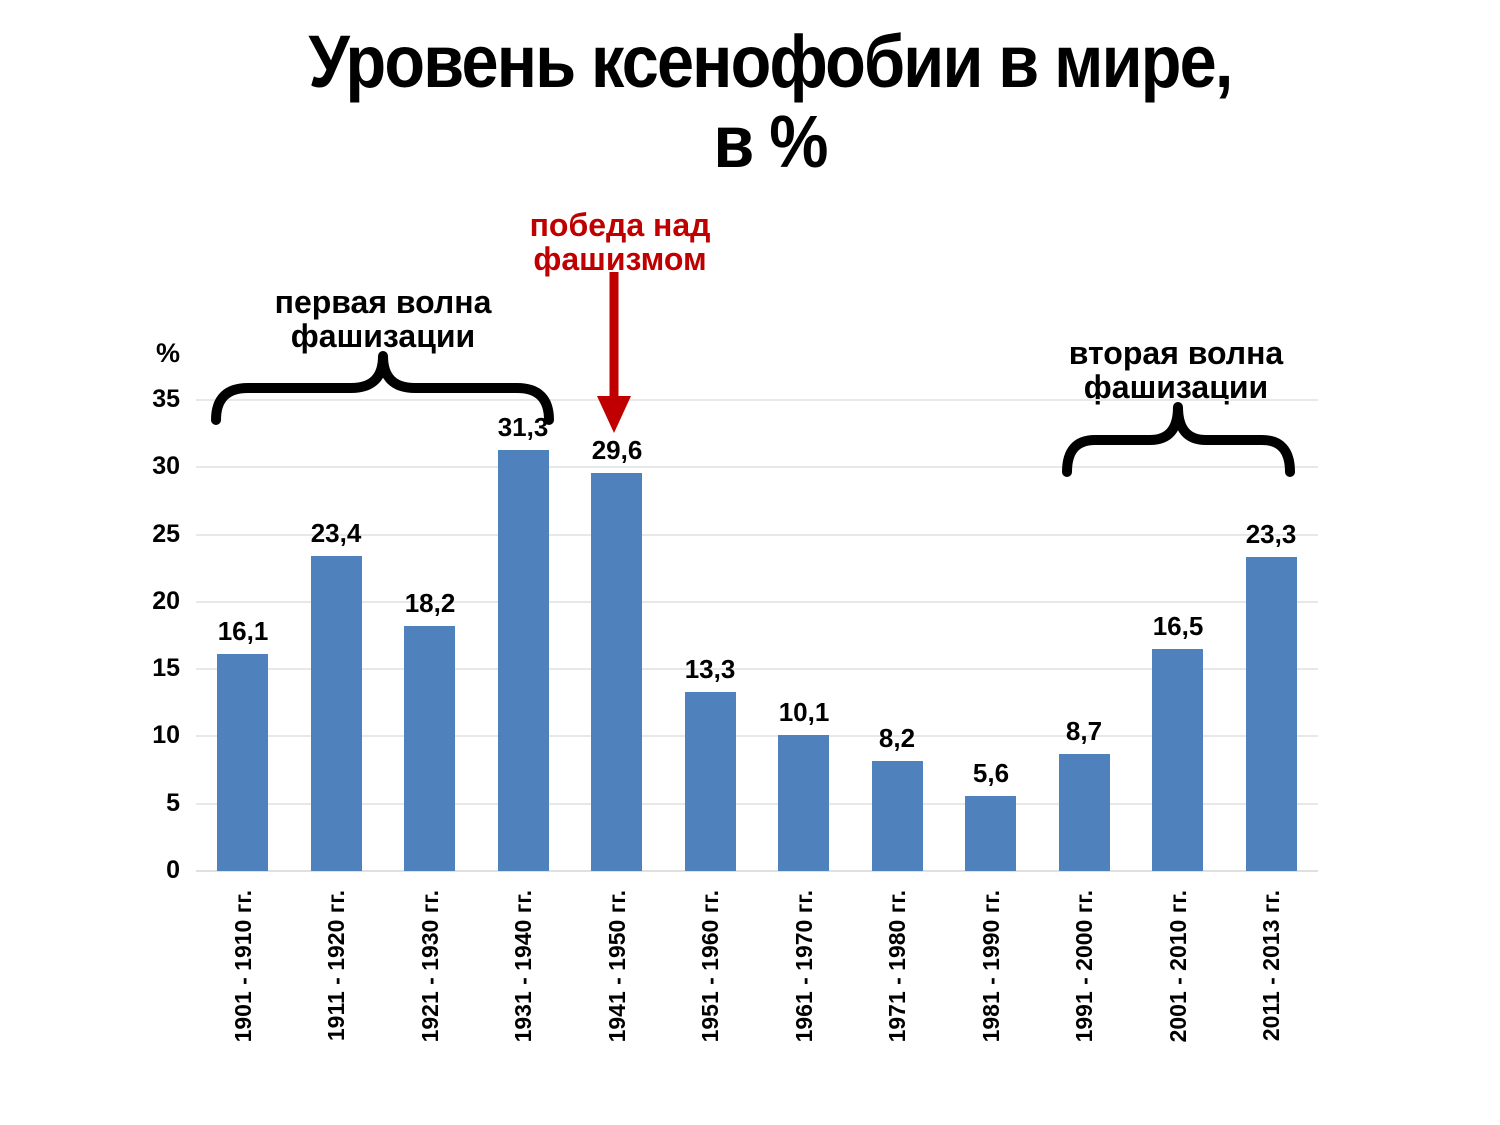 This screenshot has height=1125, width=1500. What do you see at coordinates (710, 966) in the screenshot?
I see `x-axis-label: 1951 - 1960 гг.` at bounding box center [710, 966].